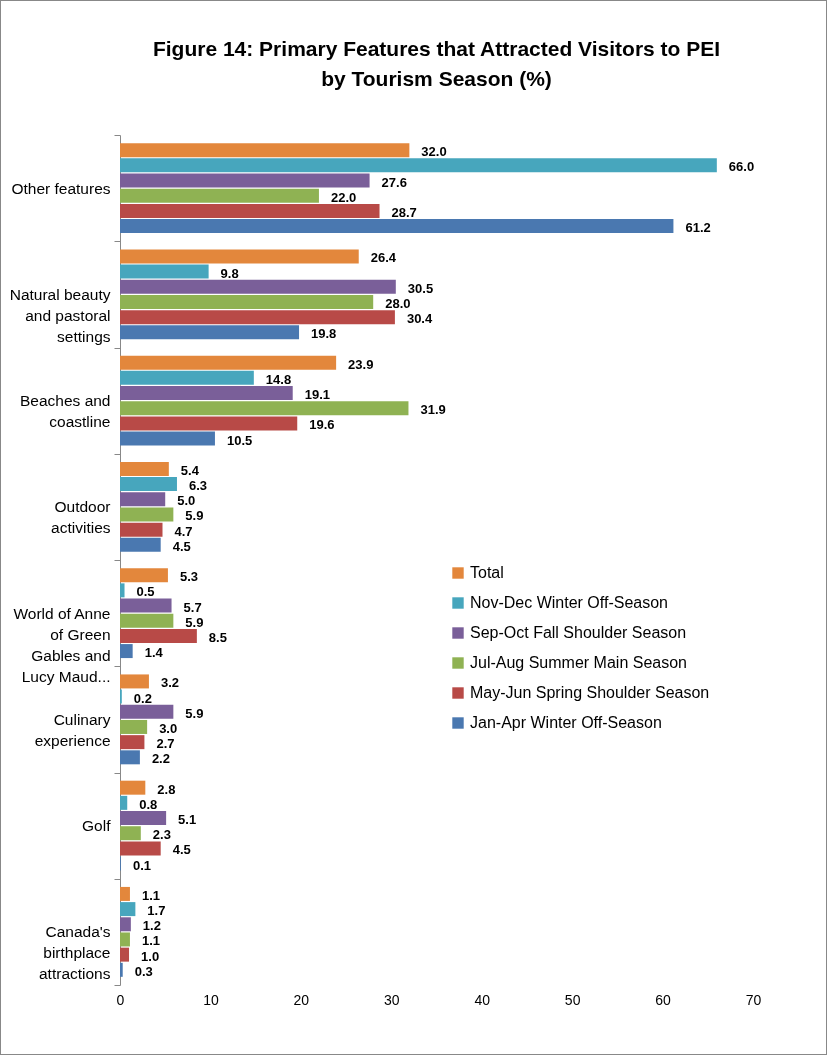  Describe the element at coordinates (148, 804) in the screenshot. I see `data-label: 0.8` at that location.